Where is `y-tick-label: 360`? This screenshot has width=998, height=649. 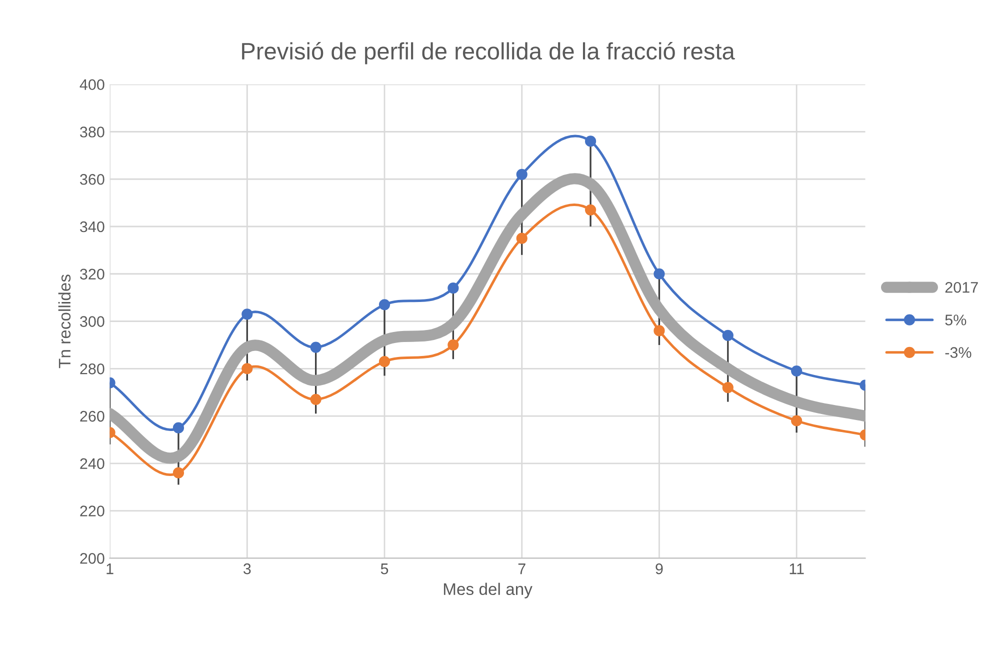
y-tick-label: 360 is located at coordinates (92, 179).